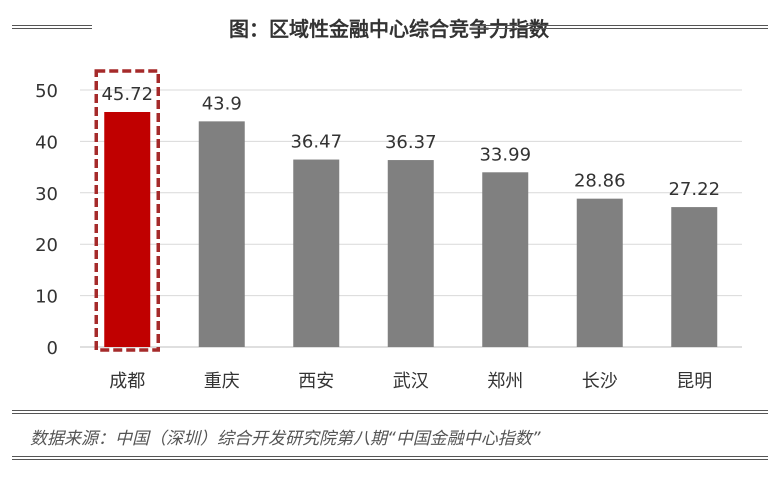  What do you see at coordinates (222, 381) in the screenshot?
I see `x-tick-label: 重庆` at bounding box center [222, 381].